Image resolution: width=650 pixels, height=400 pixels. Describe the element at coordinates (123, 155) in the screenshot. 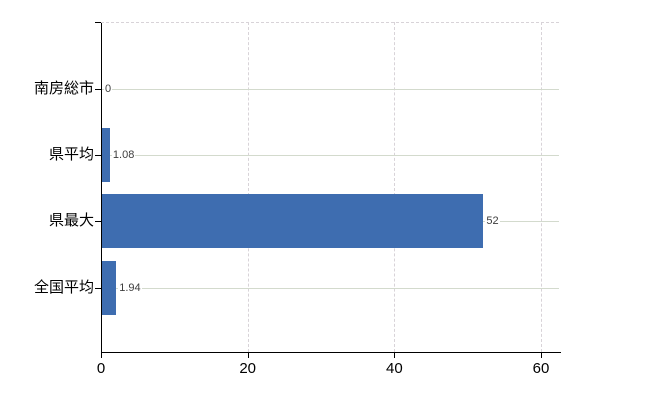

I see `value-label: 1.08` at that location.